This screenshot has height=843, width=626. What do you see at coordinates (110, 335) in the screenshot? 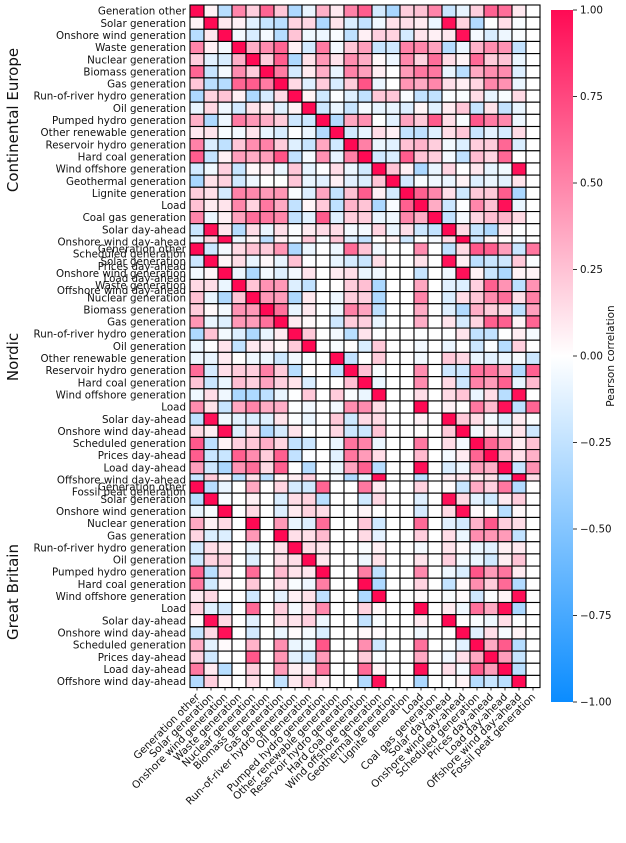
I see `row-label: Run-of-river hydro generation` at bounding box center [110, 335].